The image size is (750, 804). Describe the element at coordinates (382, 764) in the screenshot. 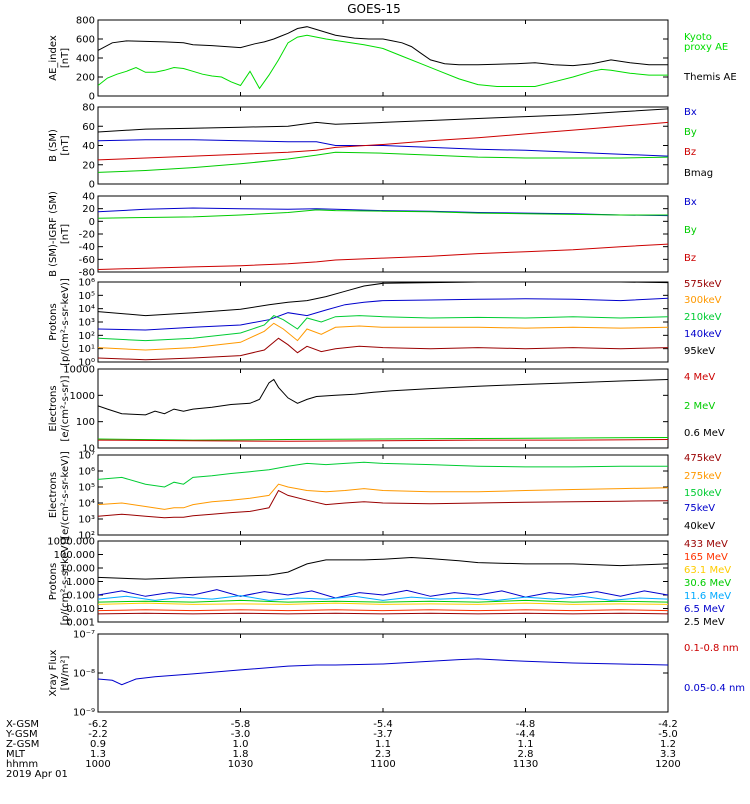

I see `x-tick-label: 1100` at that location.